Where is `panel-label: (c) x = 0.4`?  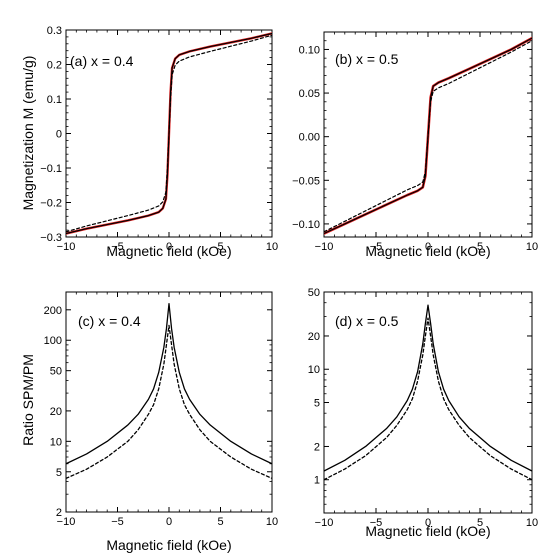
panel-label: (c) x = 0.4 is located at coordinates (109, 321).